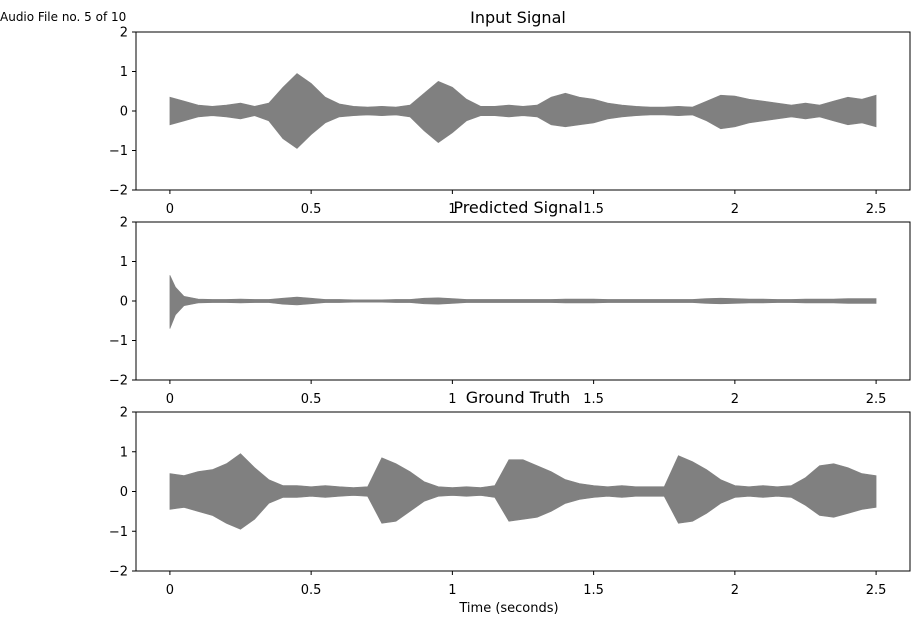  What do you see at coordinates (518, 397) in the screenshot?
I see `subplot-title: Ground Truth` at bounding box center [518, 397].